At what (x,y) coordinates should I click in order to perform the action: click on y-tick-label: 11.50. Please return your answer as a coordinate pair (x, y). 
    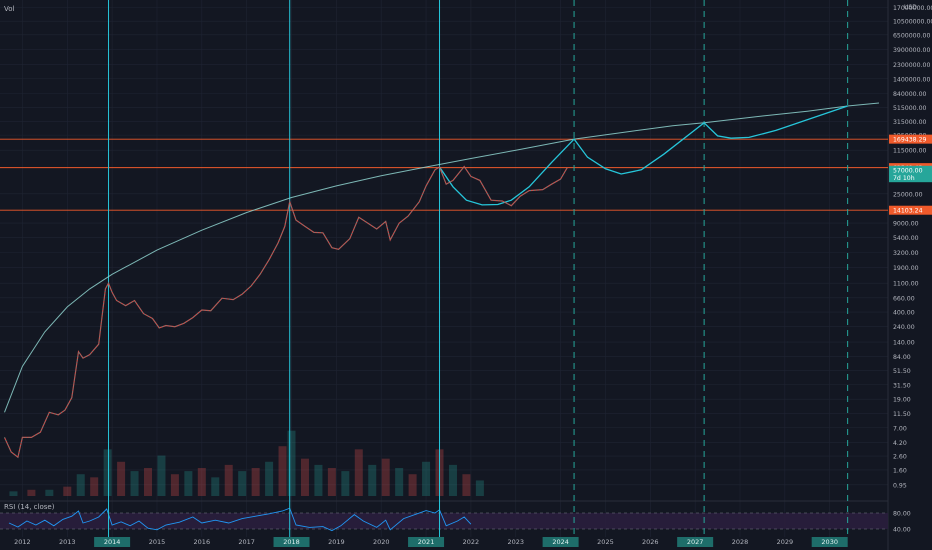
    Looking at the image, I should click on (902, 414).